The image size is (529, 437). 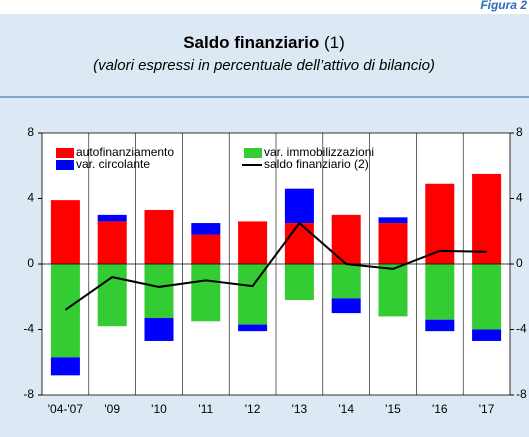 What do you see at coordinates (300, 409) in the screenshot?
I see `x-tick-label: '13` at bounding box center [300, 409].